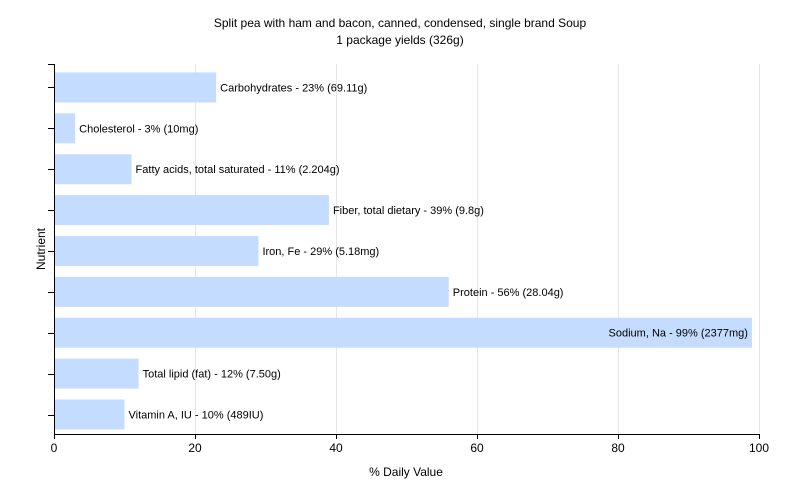  Describe the element at coordinates (408, 211) in the screenshot. I see `bar-data-label: Fiber, total dietary - 39% (9.8g)` at that location.